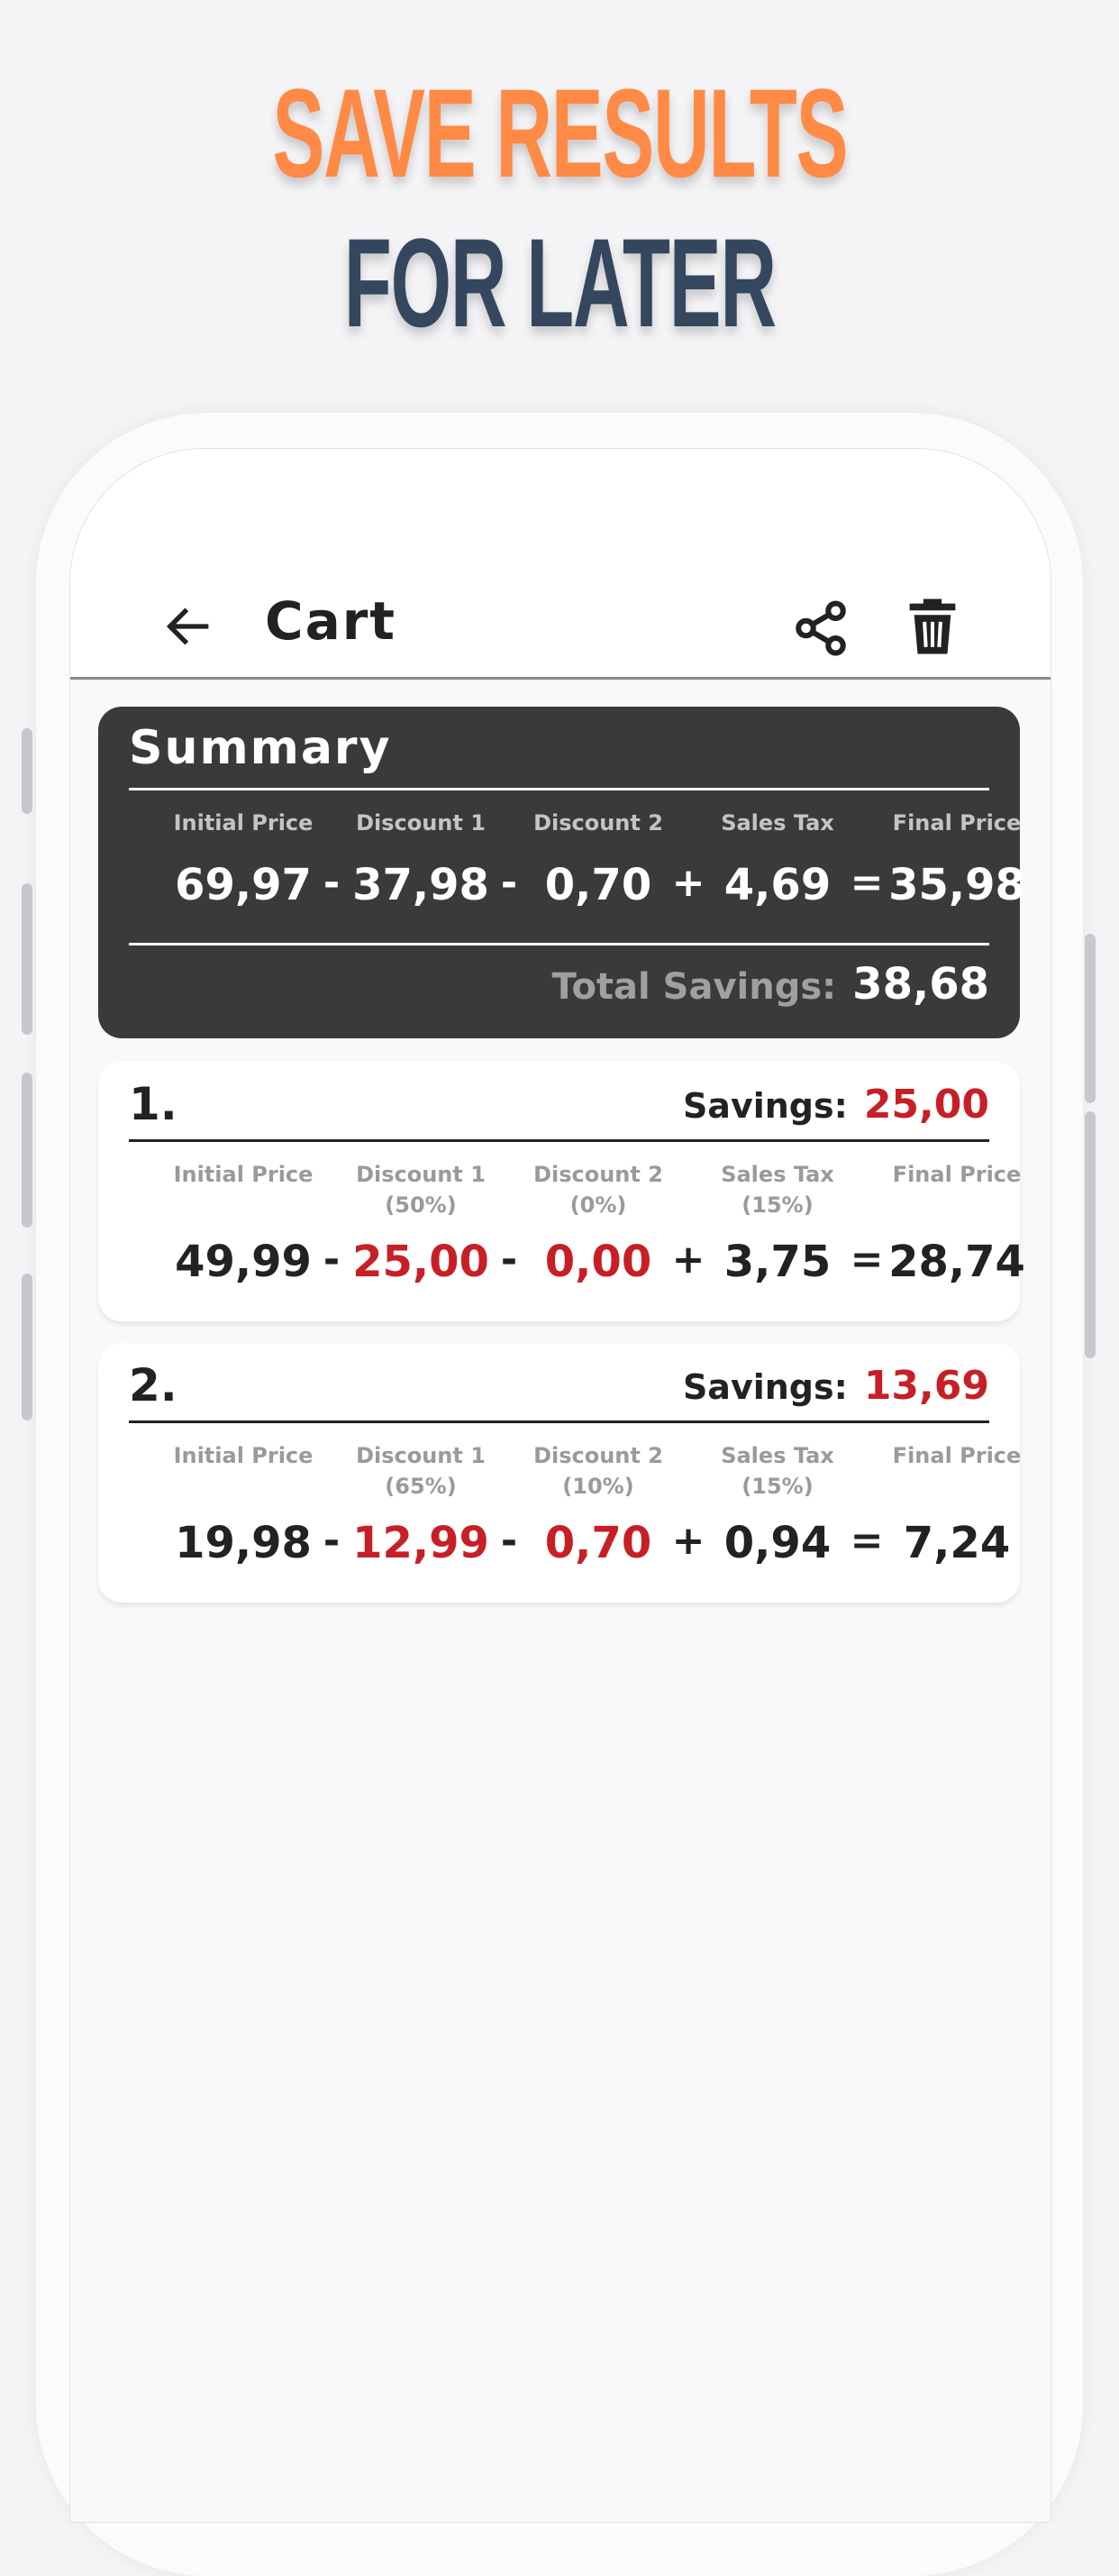 The height and width of the screenshot is (2576, 1119). I want to click on column-value: 28,74, so click(956, 1262).